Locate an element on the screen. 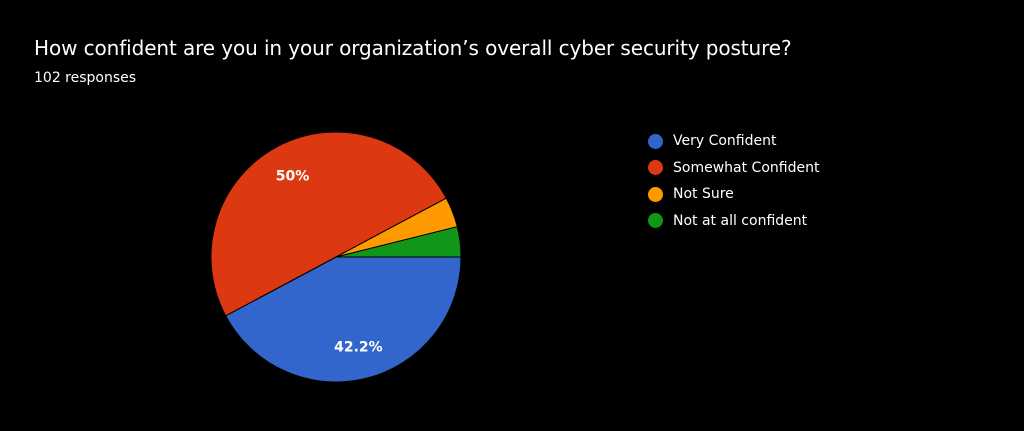  legend-label: Not at all confident is located at coordinates (740, 220).